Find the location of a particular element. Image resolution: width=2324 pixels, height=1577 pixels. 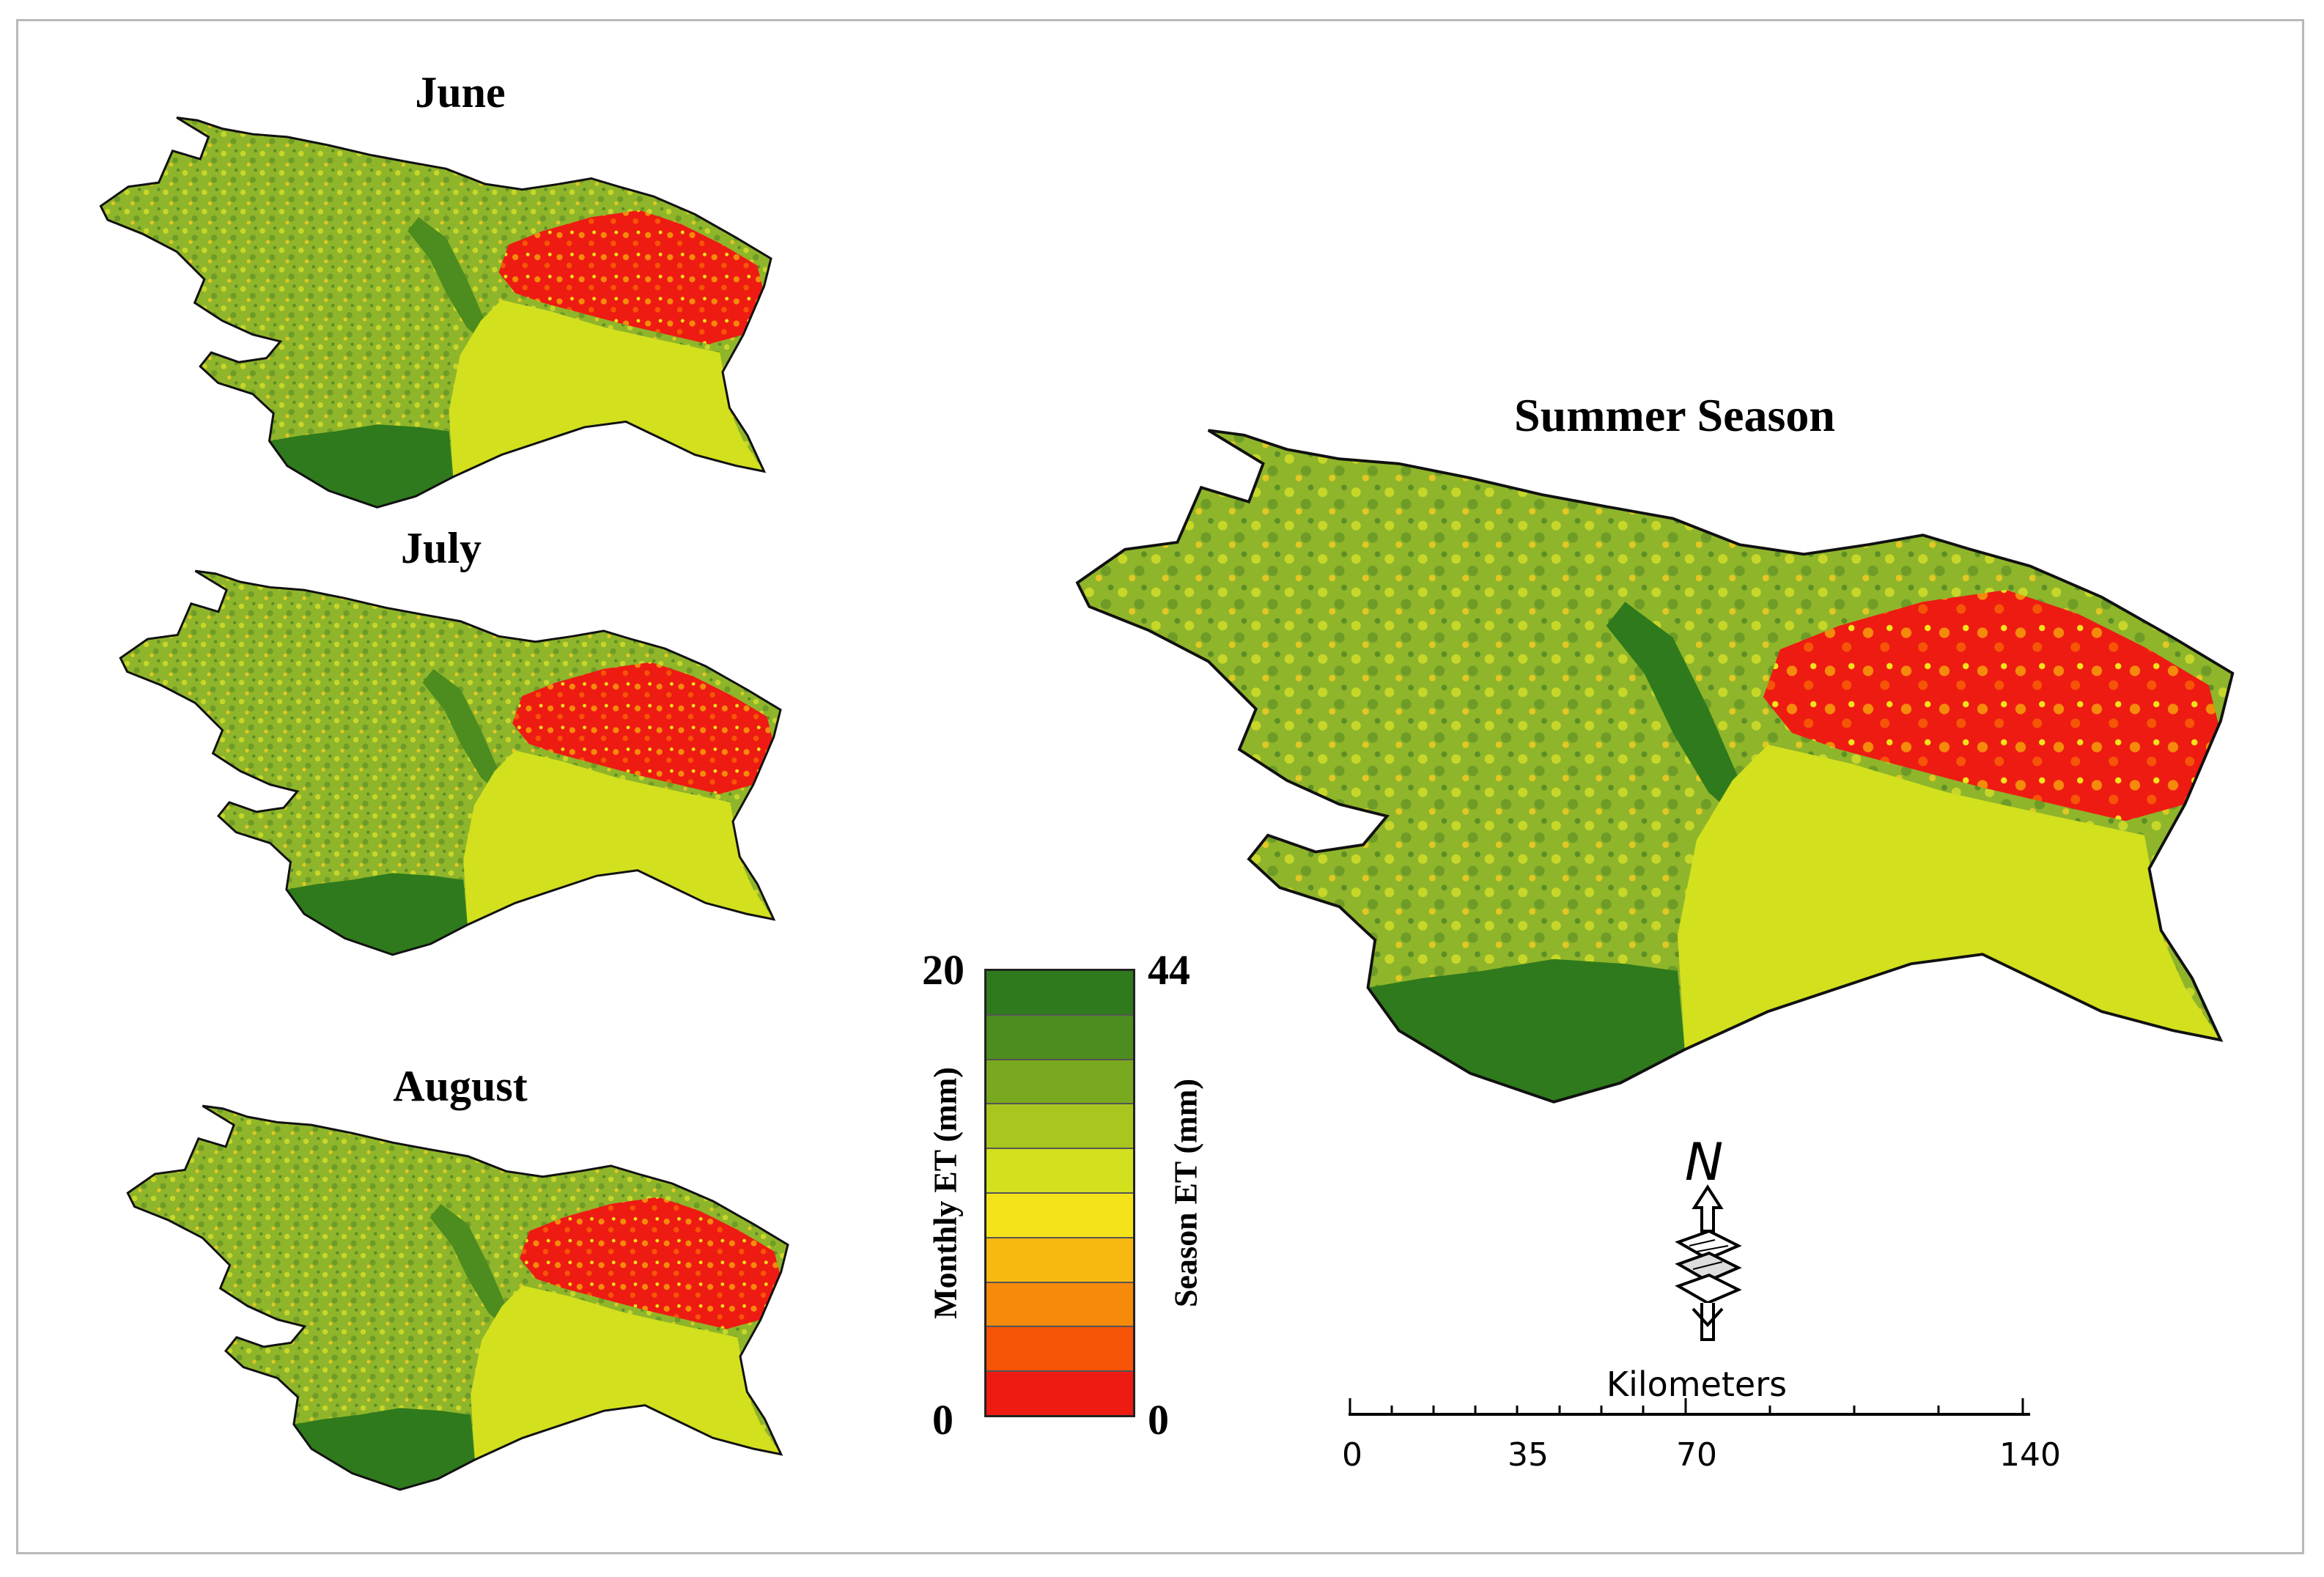

north-label: N is located at coordinates (1704, 1162).